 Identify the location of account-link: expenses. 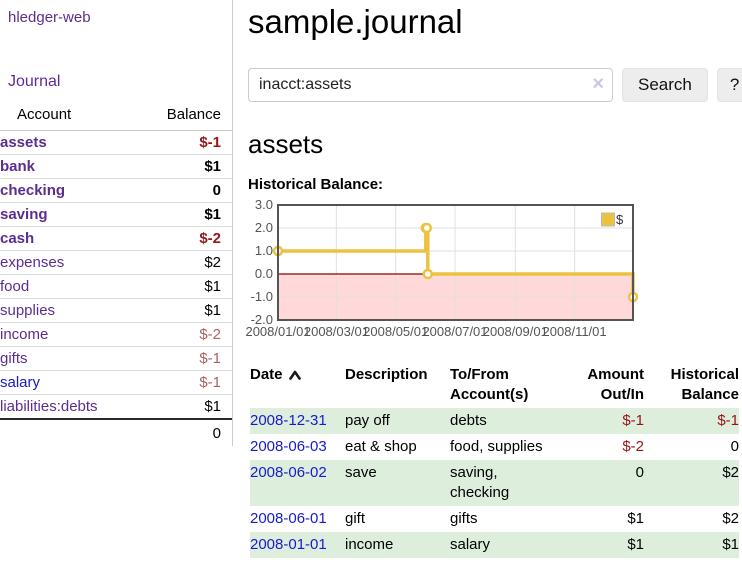
(32, 262).